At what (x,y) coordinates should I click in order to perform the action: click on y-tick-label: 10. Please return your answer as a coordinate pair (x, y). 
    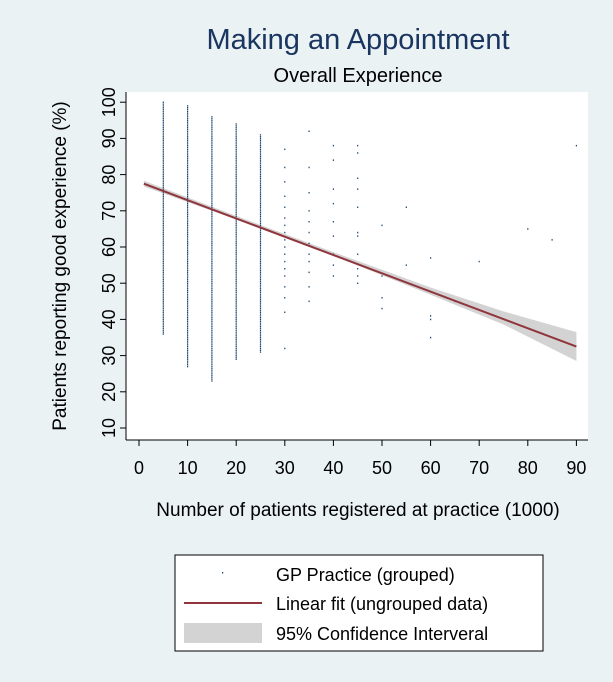
    Looking at the image, I should click on (109, 428).